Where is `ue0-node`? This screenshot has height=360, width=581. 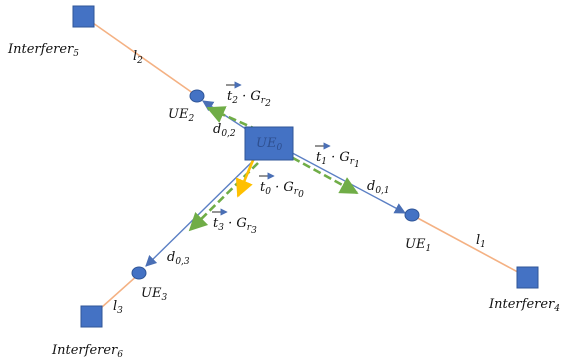 ue0-node is located at coordinates (269, 143).